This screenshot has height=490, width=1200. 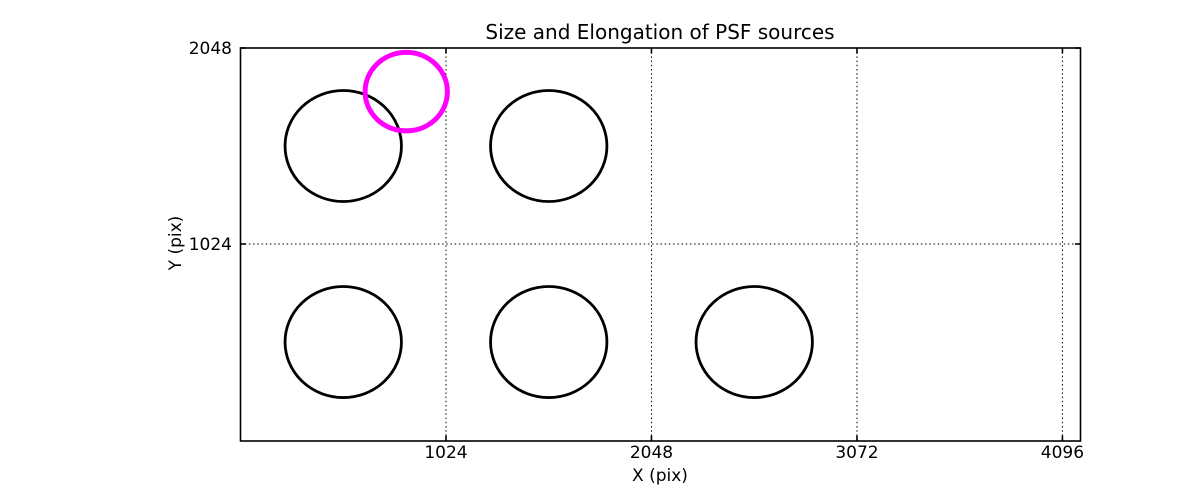 I want to click on psf-source-highlighted-circle, so click(x=406, y=91).